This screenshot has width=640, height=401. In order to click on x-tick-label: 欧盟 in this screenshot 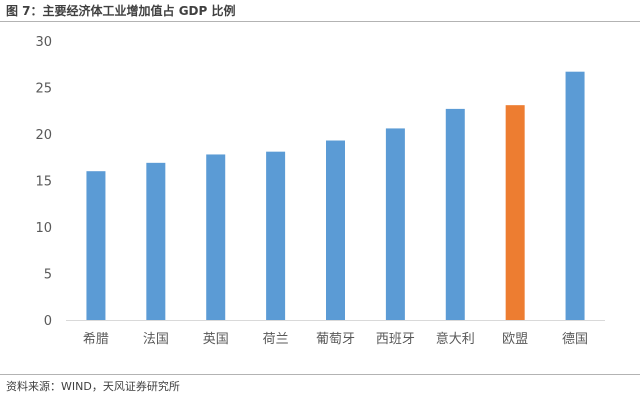, I will do `click(515, 339)`.